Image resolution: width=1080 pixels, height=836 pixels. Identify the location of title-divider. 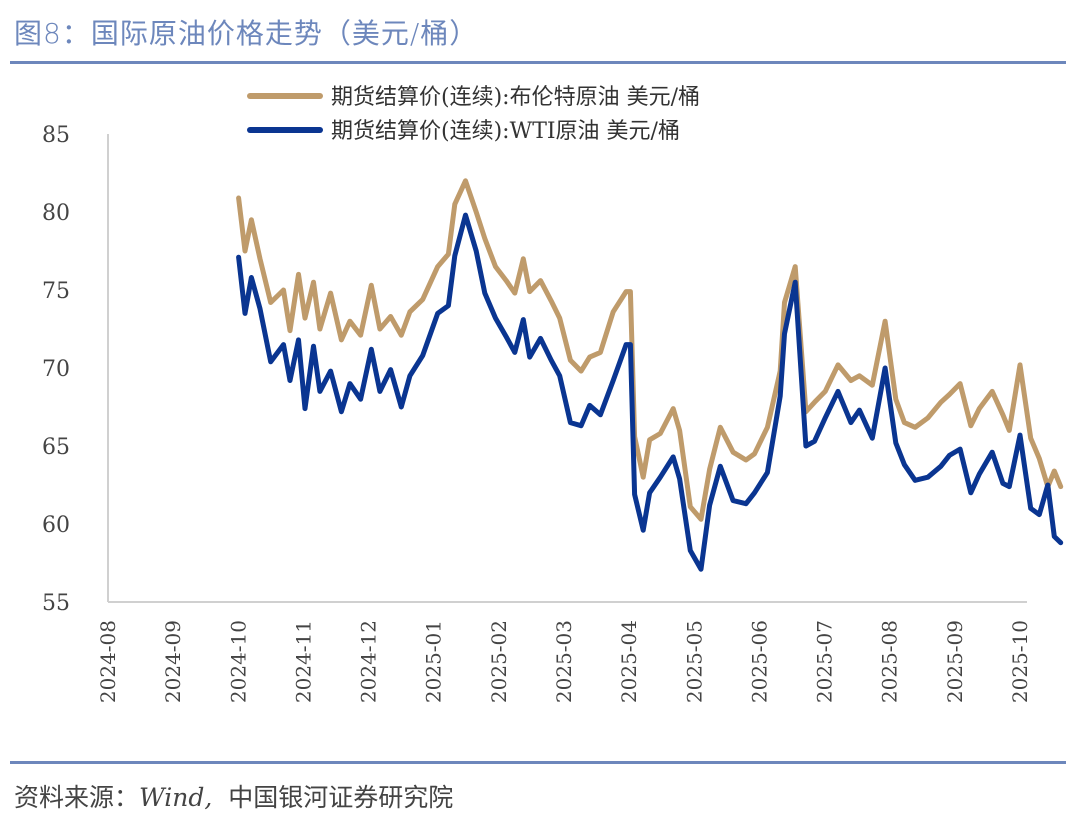
(538, 62).